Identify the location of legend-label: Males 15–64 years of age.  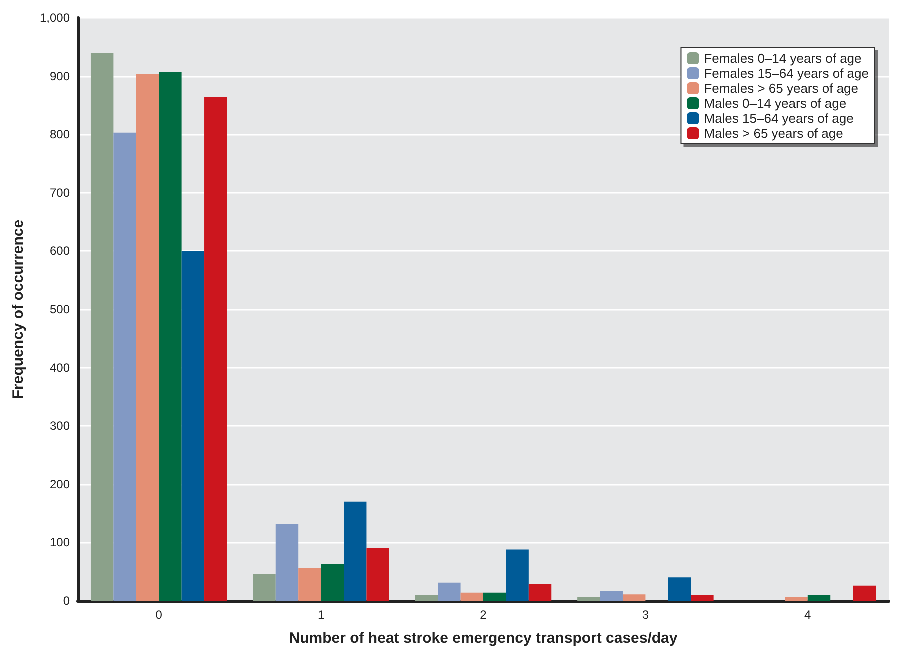
(779, 118).